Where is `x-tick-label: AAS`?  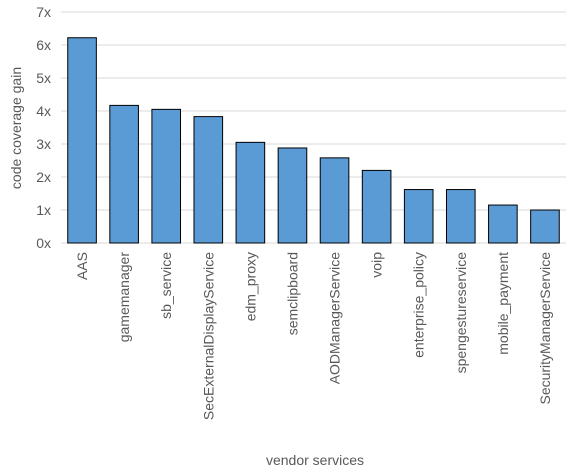 x-tick-label: AAS is located at coordinates (82, 266).